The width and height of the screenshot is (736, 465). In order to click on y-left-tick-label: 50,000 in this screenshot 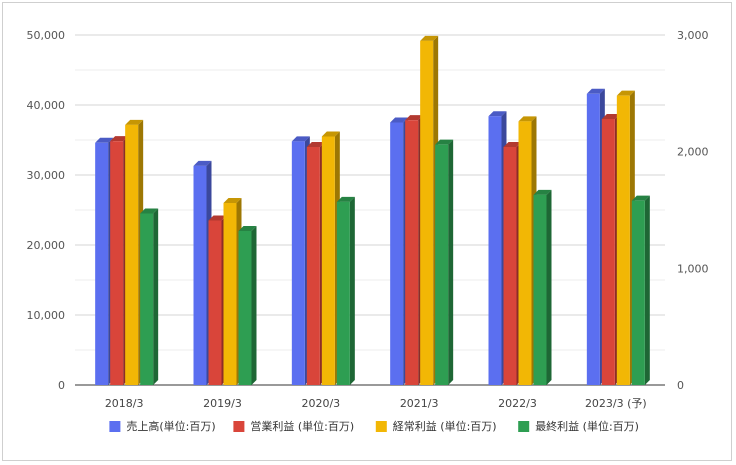, I will do `click(46, 35)`.